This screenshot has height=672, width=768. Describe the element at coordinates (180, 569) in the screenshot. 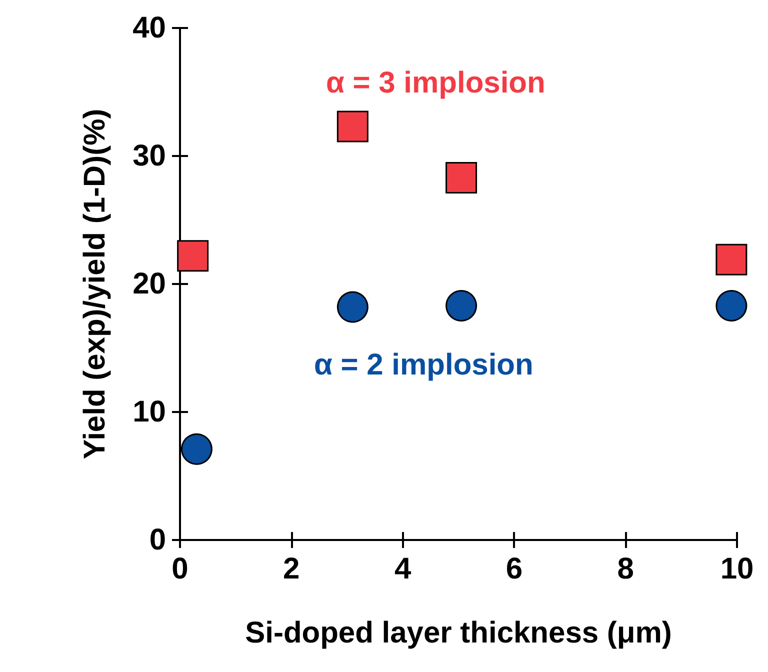

I see `x-tick-label: 0` at that location.